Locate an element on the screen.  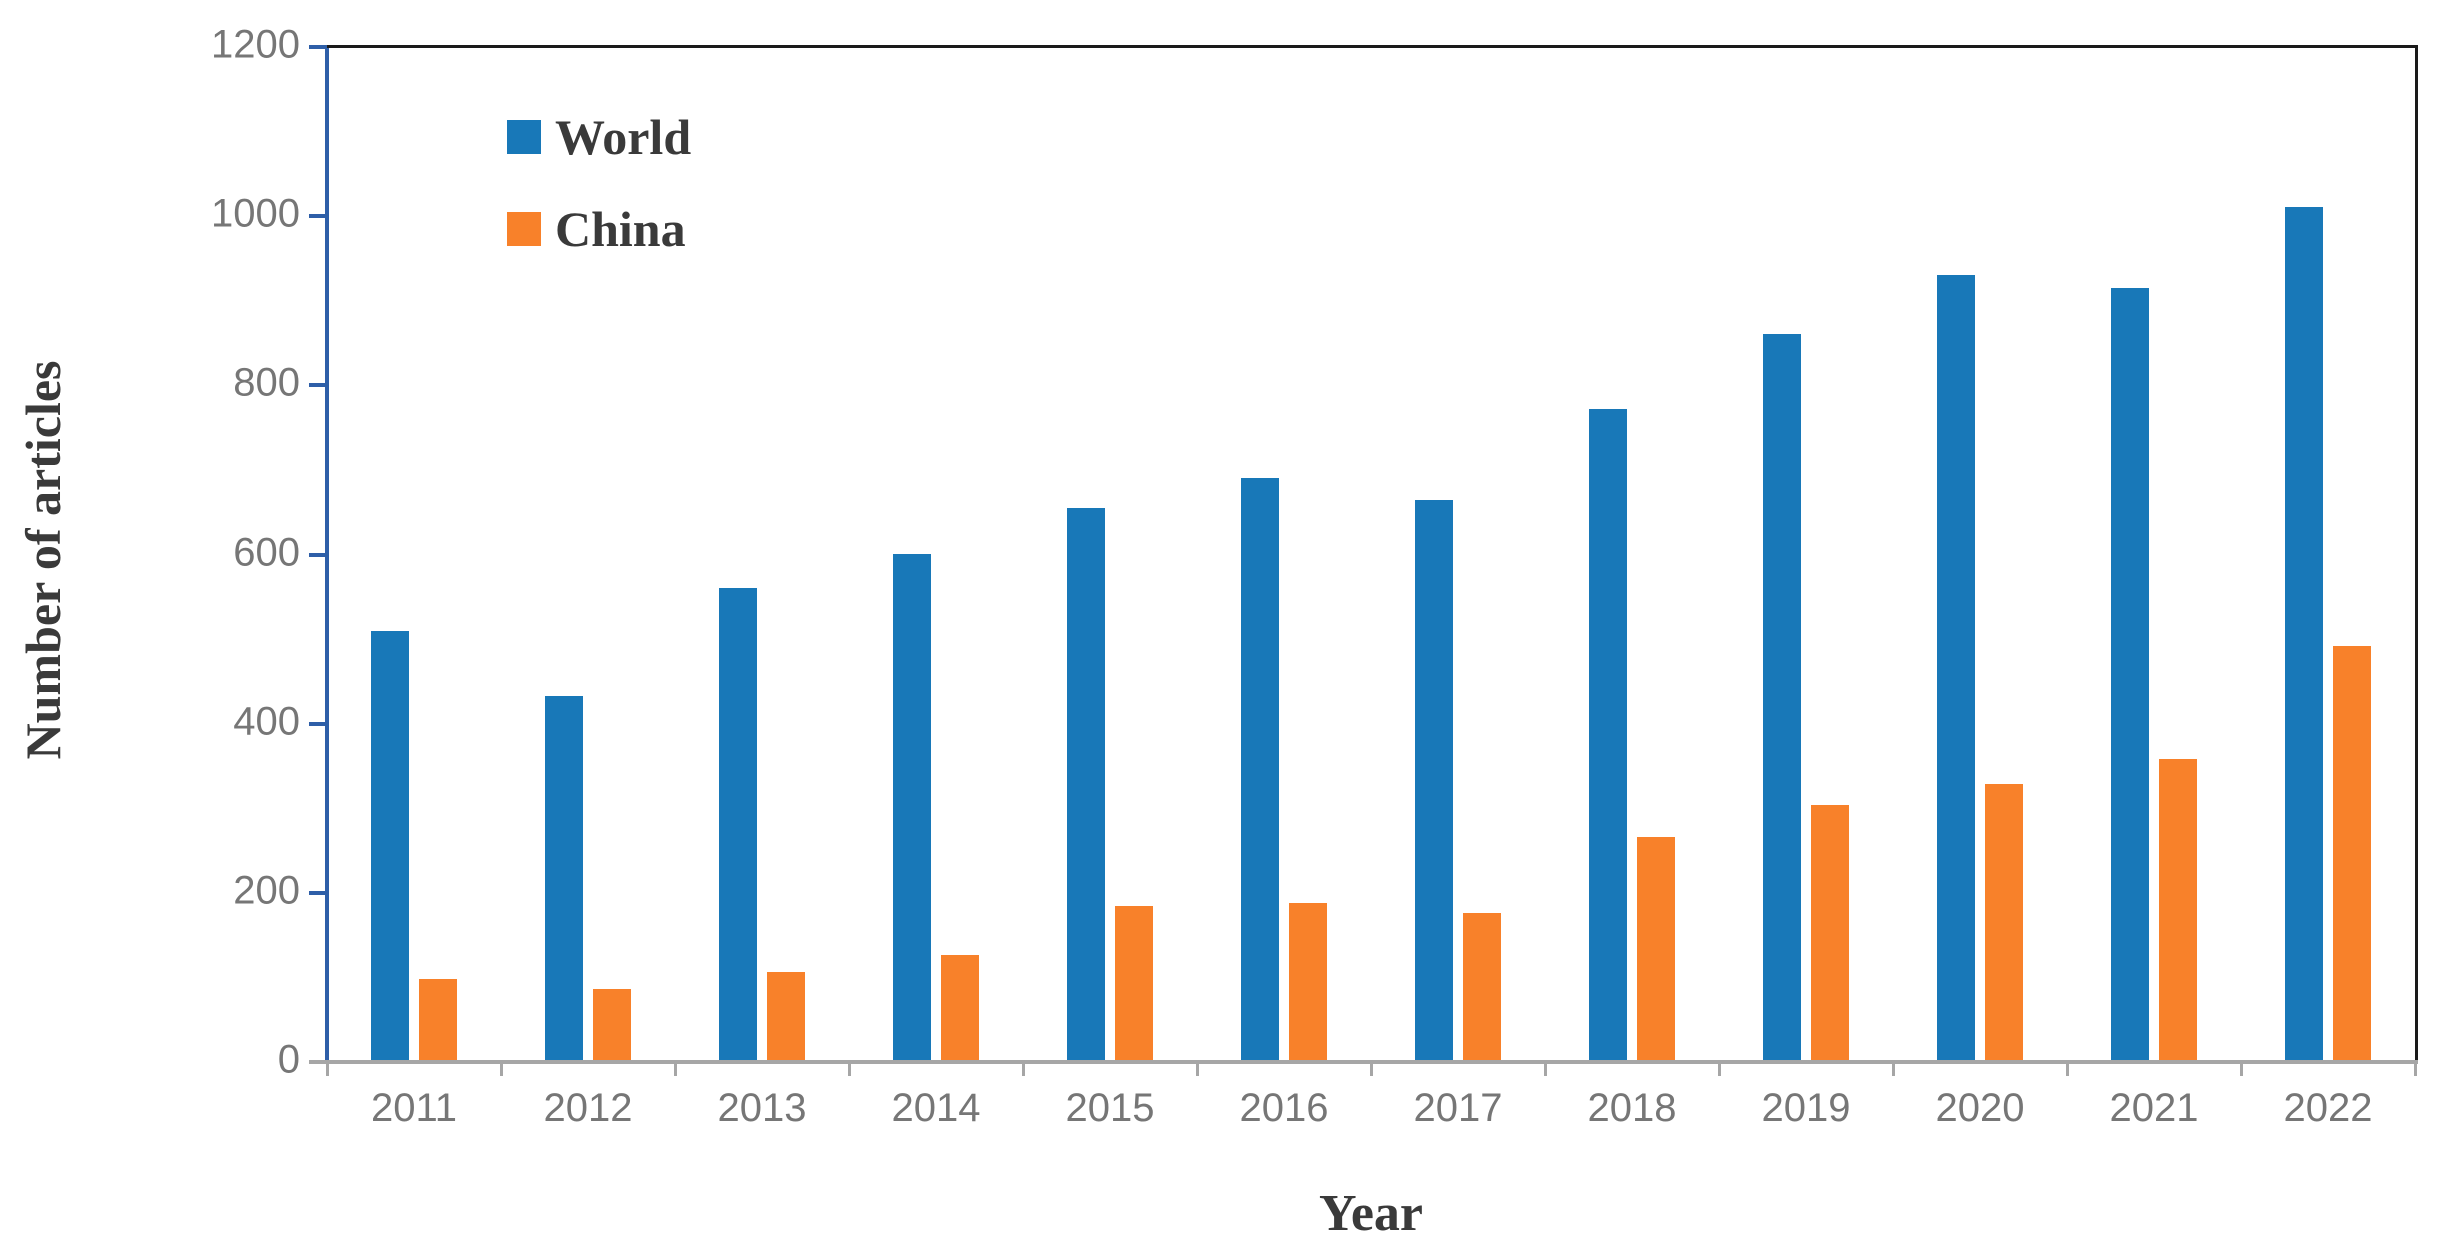
bar-china-2022 is located at coordinates (2352, 853).